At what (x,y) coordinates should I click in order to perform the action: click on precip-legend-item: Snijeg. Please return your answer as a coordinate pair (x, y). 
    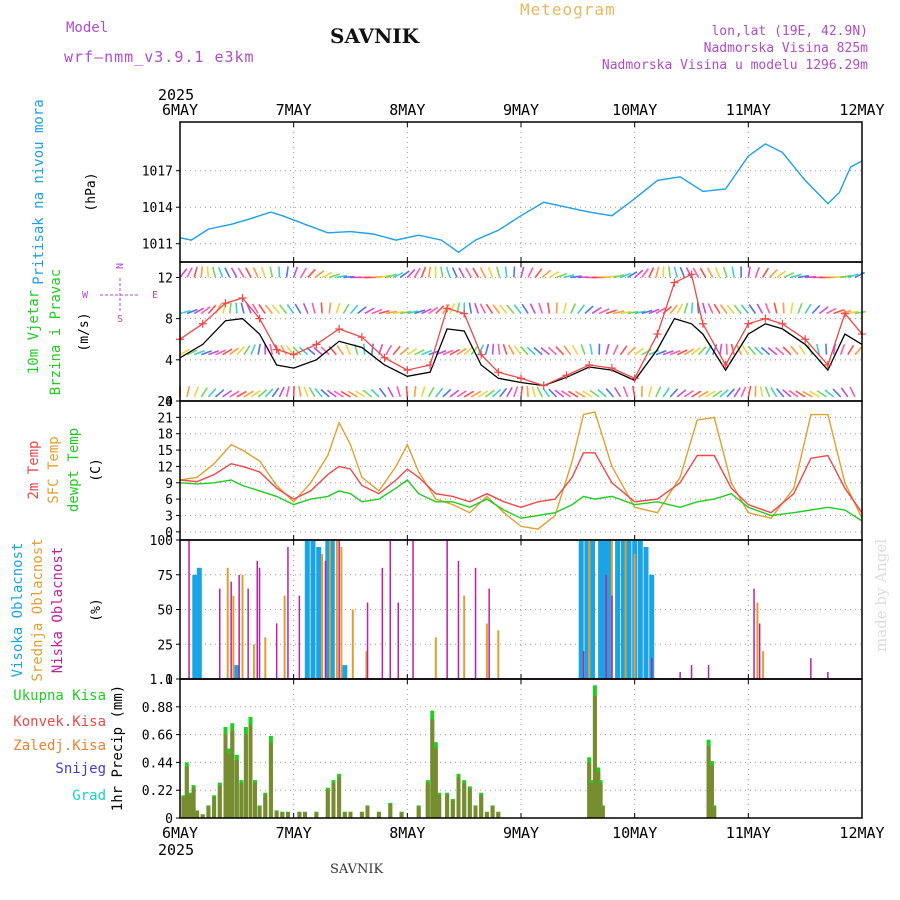
    Looking at the image, I should click on (80, 769).